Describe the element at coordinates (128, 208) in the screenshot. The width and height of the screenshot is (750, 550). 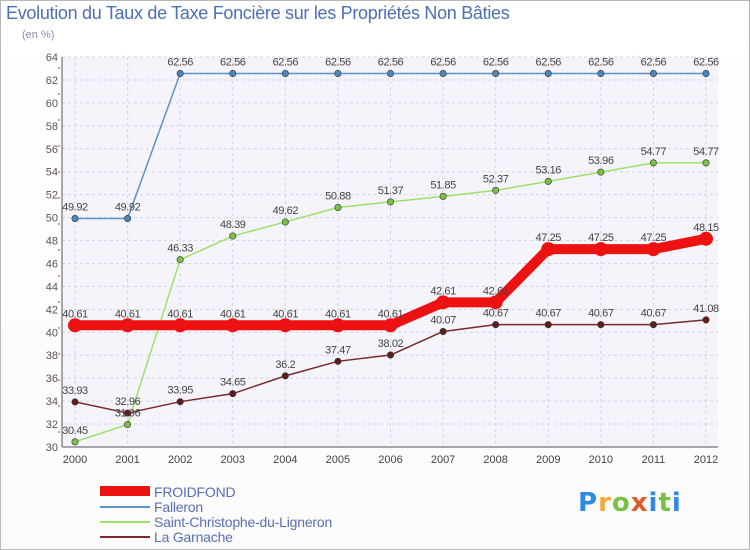
I see `data-label: 49.92` at that location.